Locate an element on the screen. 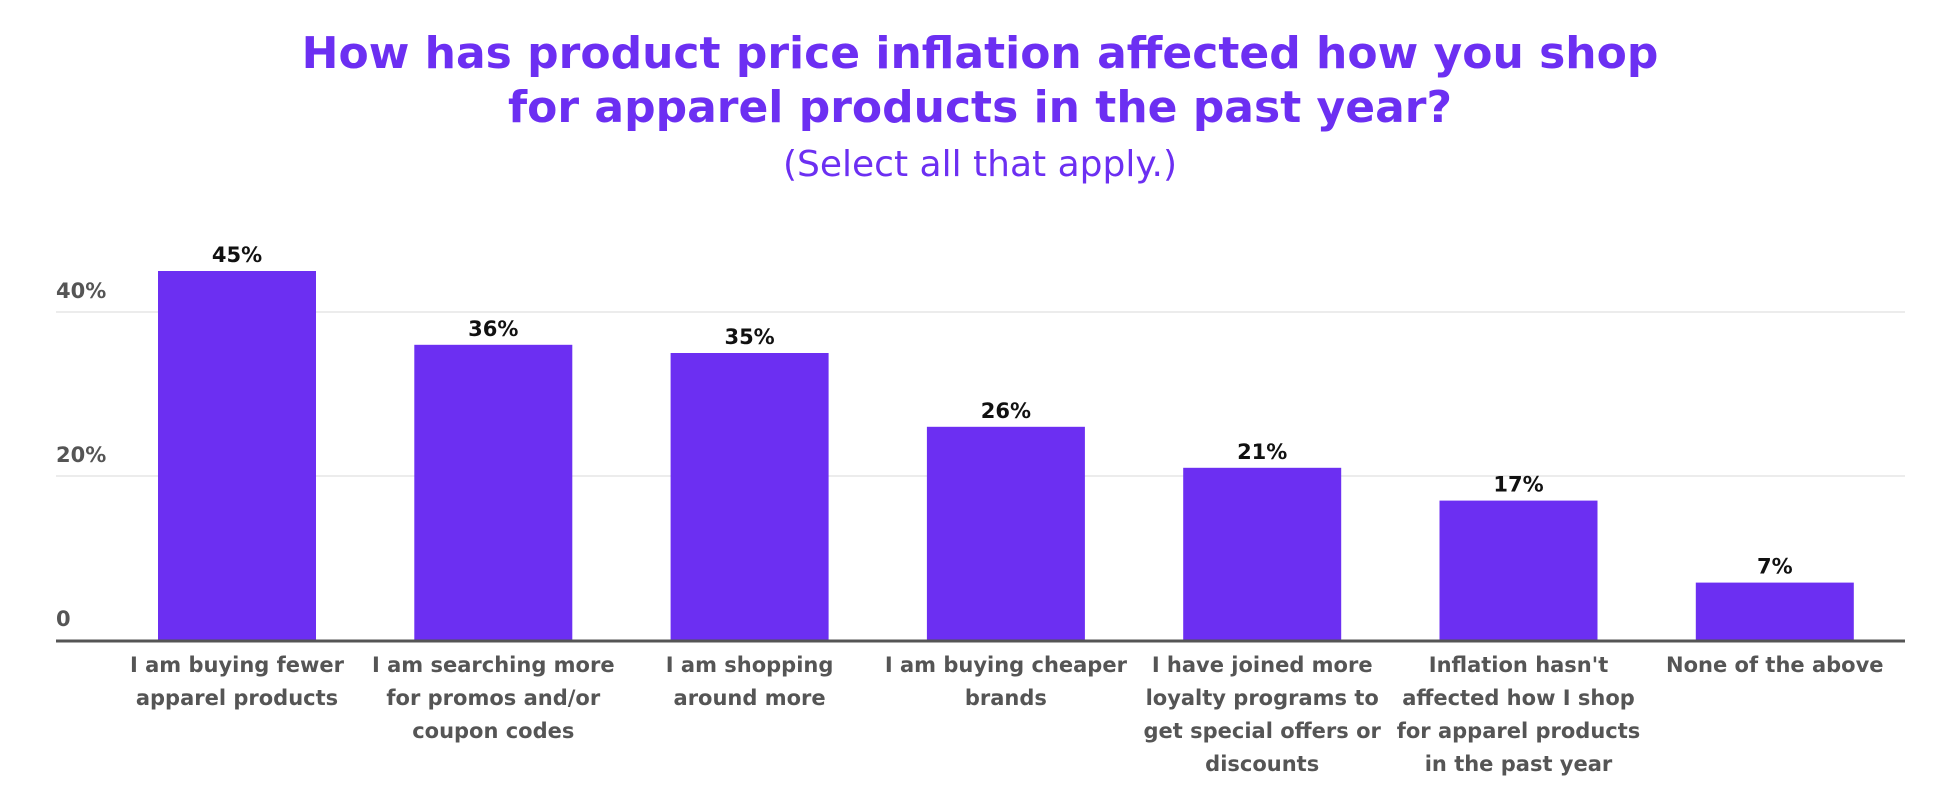  data-label: 36% is located at coordinates (493, 329).